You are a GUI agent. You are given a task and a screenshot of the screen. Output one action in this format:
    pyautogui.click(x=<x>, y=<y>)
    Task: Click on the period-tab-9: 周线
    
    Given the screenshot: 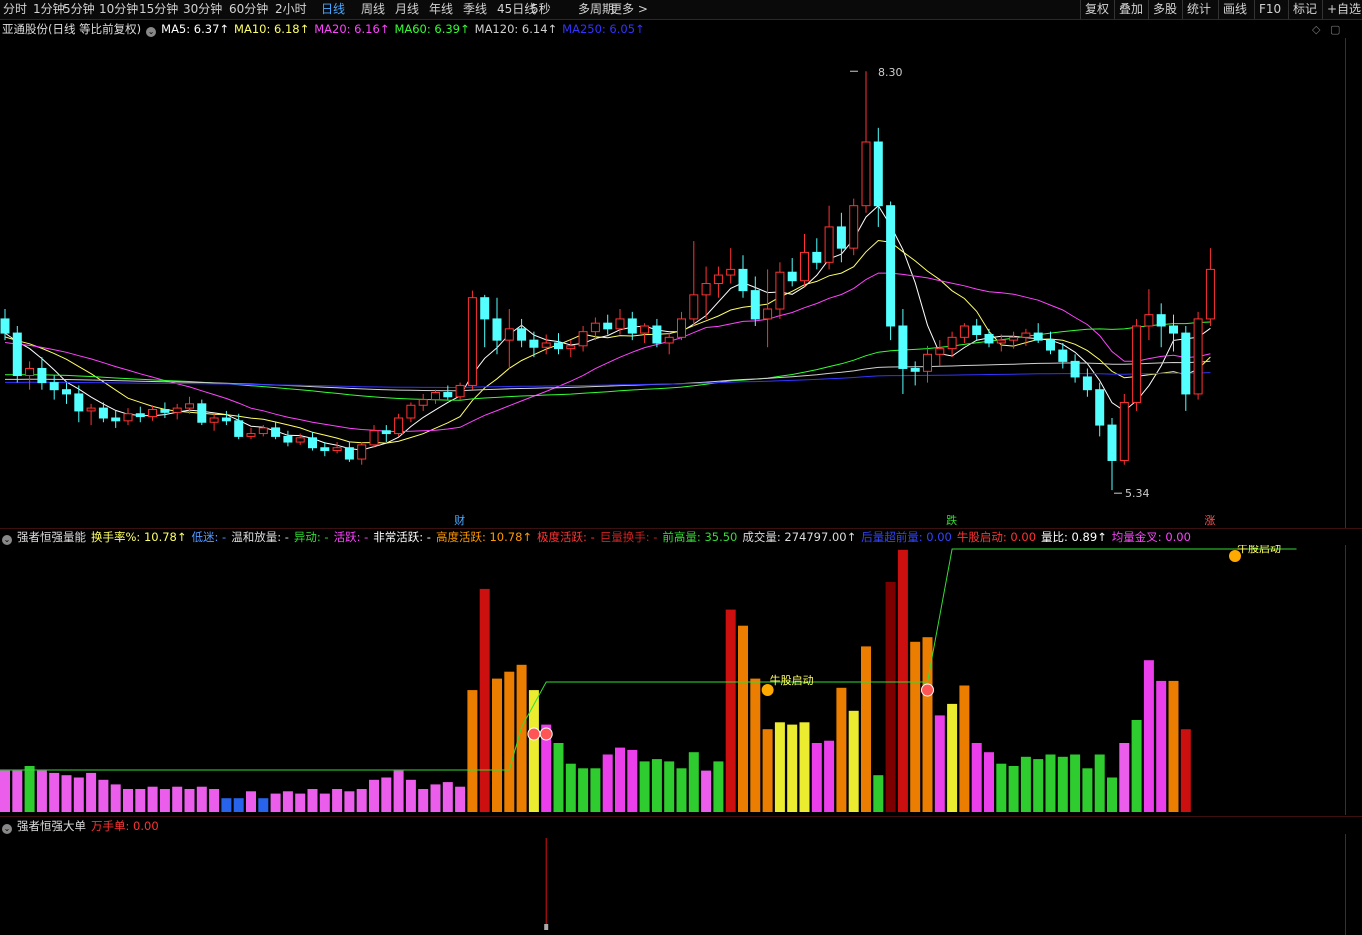 What is the action you would take?
    pyautogui.click(x=373, y=9)
    